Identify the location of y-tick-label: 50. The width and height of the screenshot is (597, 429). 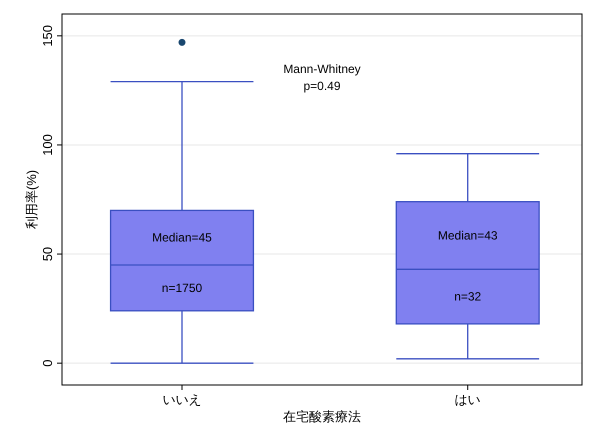
(47, 254).